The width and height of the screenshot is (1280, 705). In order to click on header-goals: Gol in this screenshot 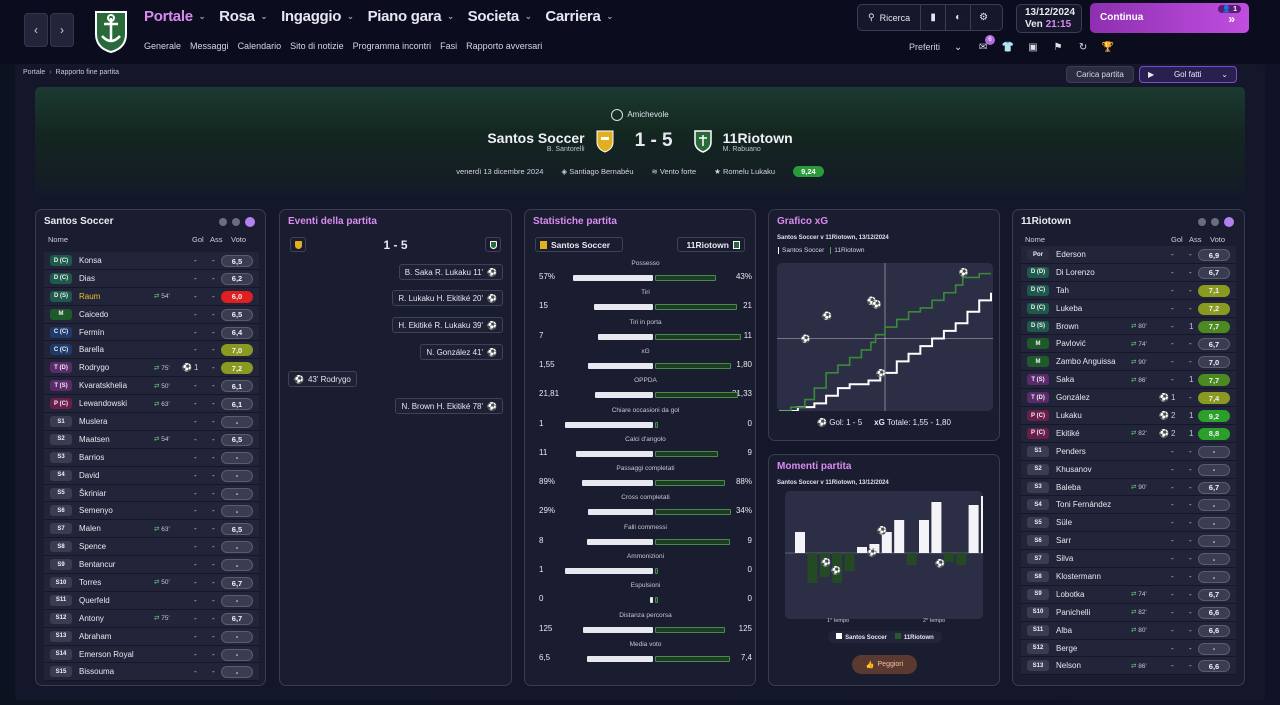, I will do `click(198, 239)`.